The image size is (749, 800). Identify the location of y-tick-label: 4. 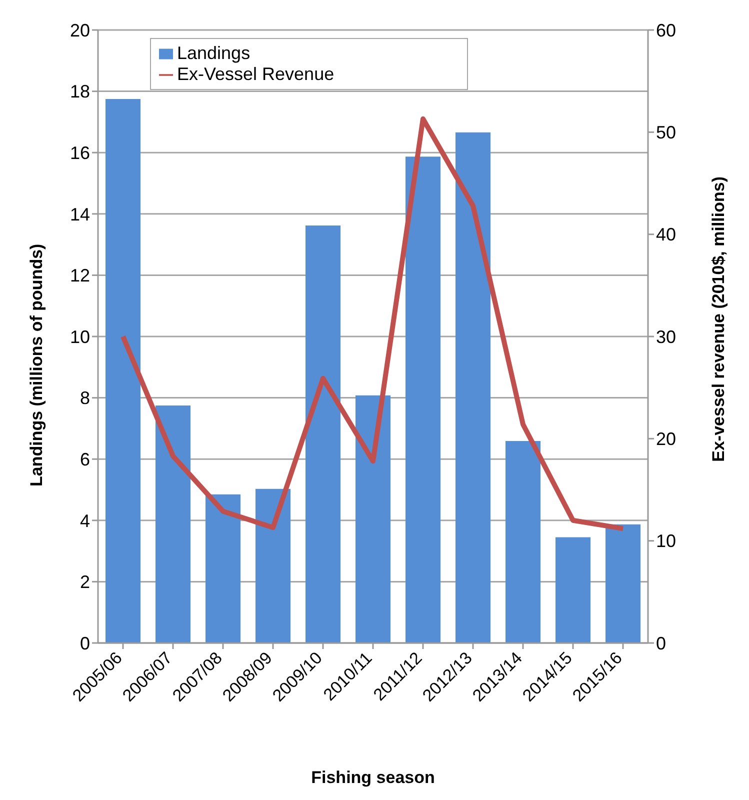
(85, 520).